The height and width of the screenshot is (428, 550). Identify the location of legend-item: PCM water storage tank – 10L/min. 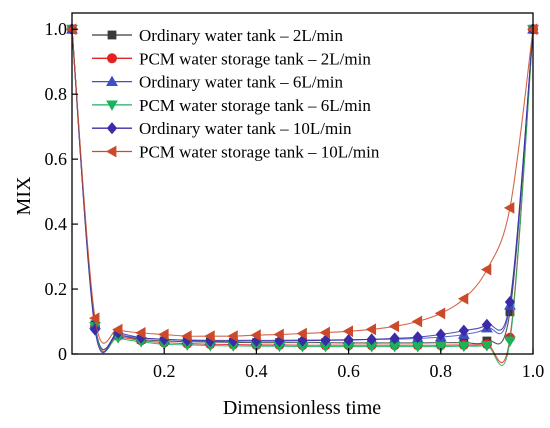
(236, 152).